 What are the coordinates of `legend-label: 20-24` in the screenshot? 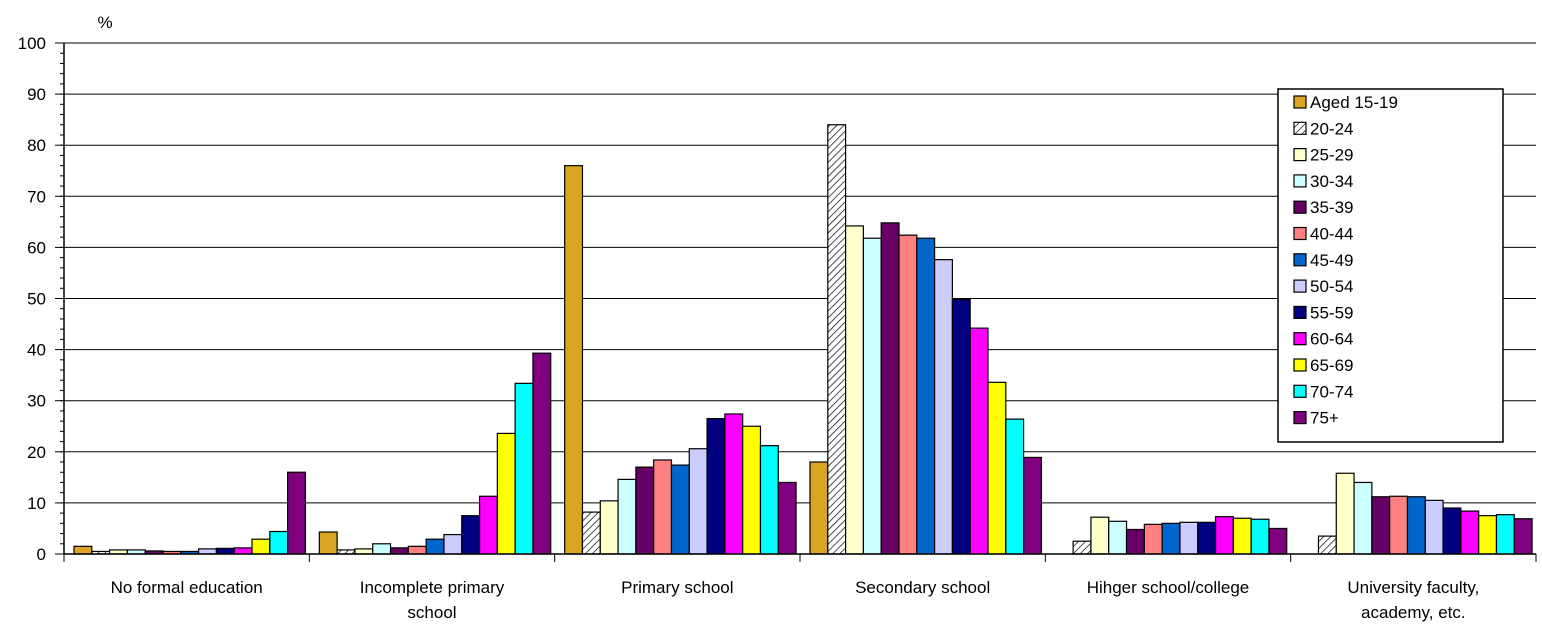 It's located at (1331, 128).